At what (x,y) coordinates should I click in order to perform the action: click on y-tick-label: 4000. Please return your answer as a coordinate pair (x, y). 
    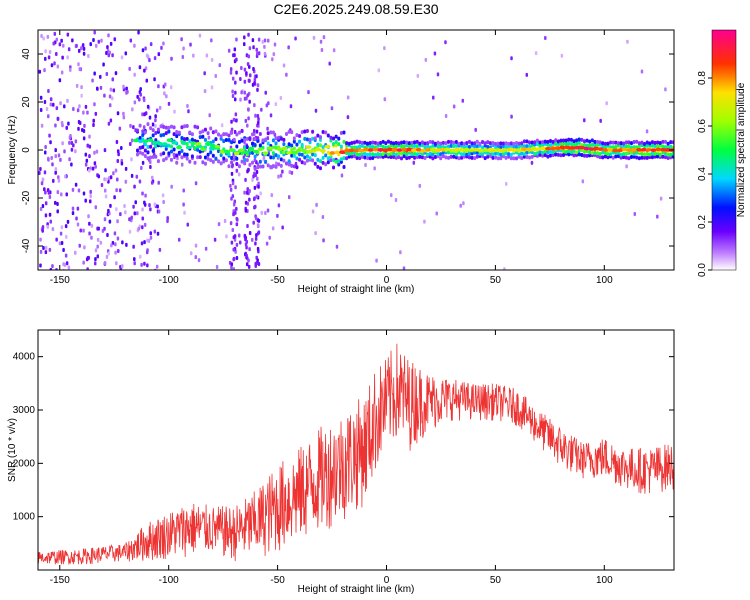
    Looking at the image, I should click on (24, 357).